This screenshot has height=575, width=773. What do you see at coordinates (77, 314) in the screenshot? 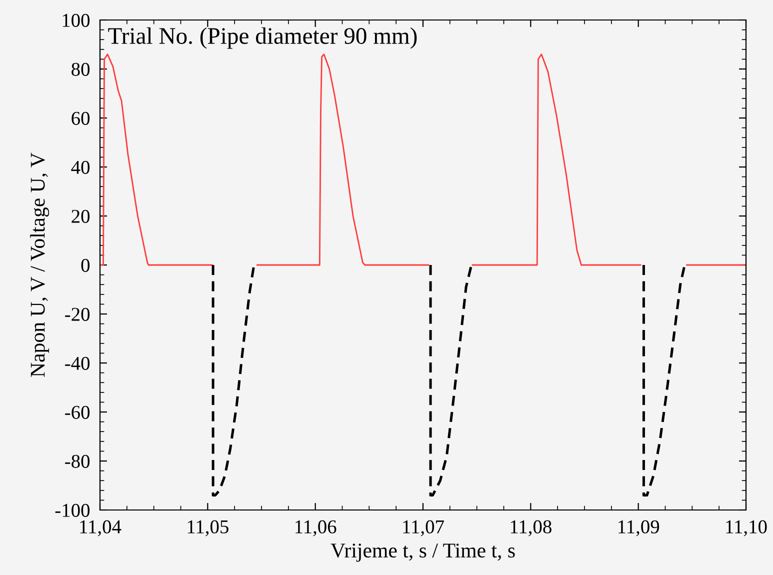
I see `y-tick-label: -20` at bounding box center [77, 314].